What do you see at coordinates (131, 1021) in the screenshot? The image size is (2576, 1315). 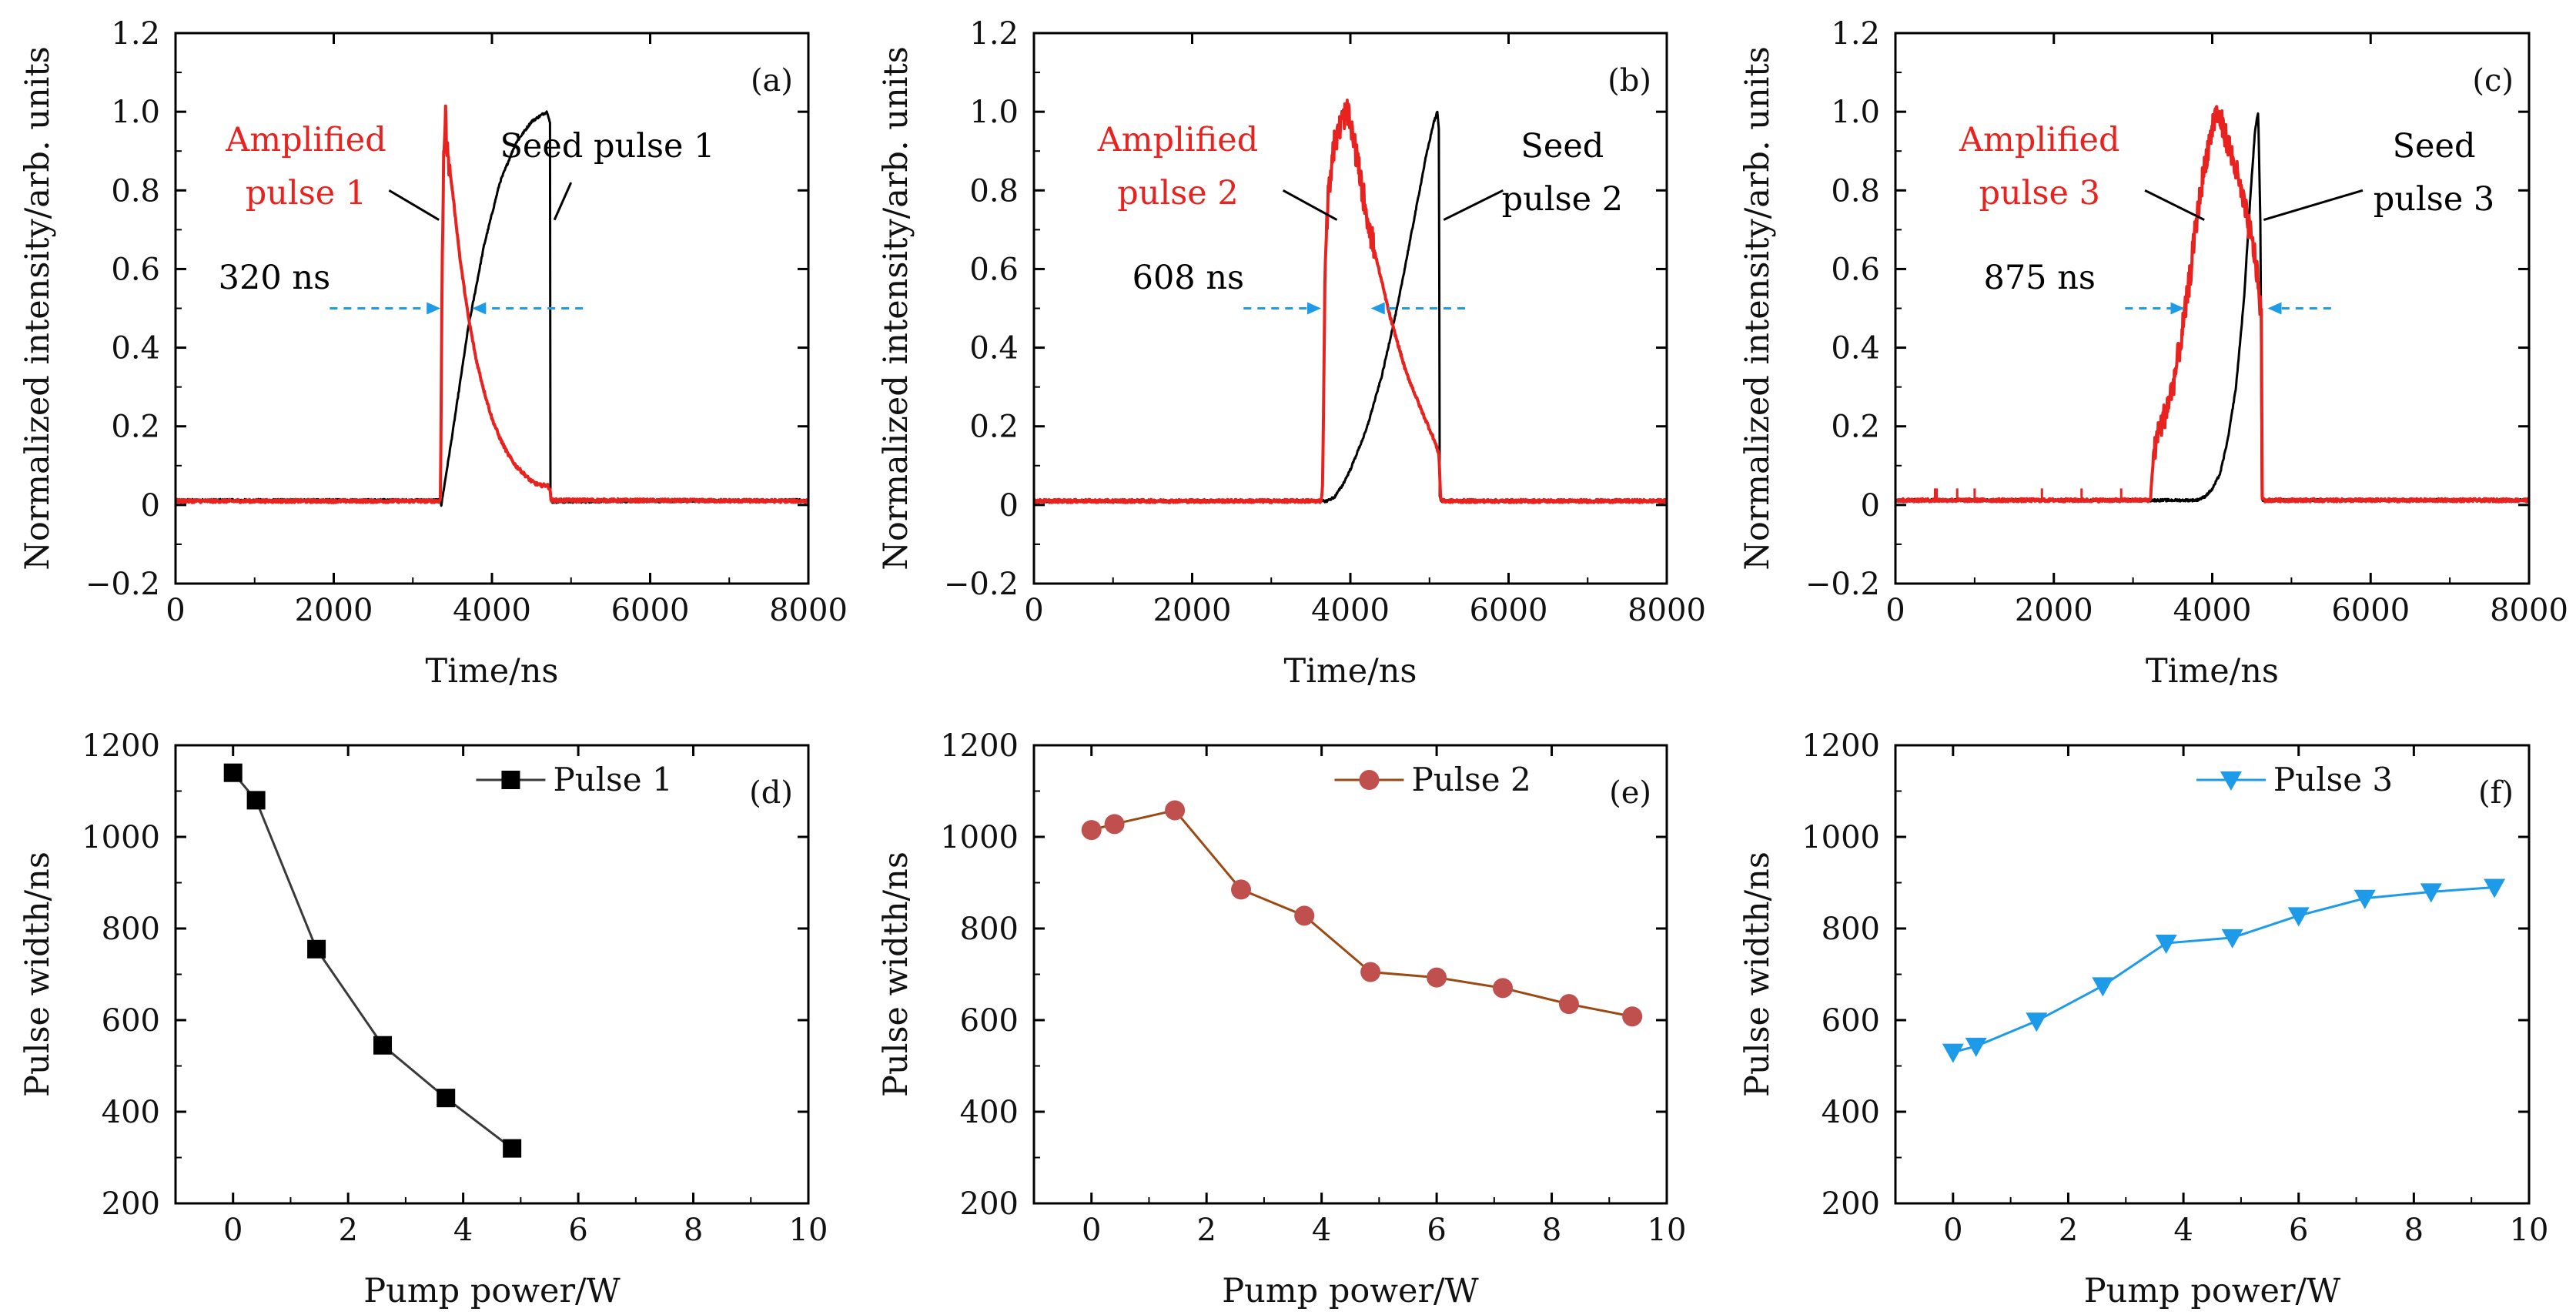 I see `y-tick-label: 600` at bounding box center [131, 1021].